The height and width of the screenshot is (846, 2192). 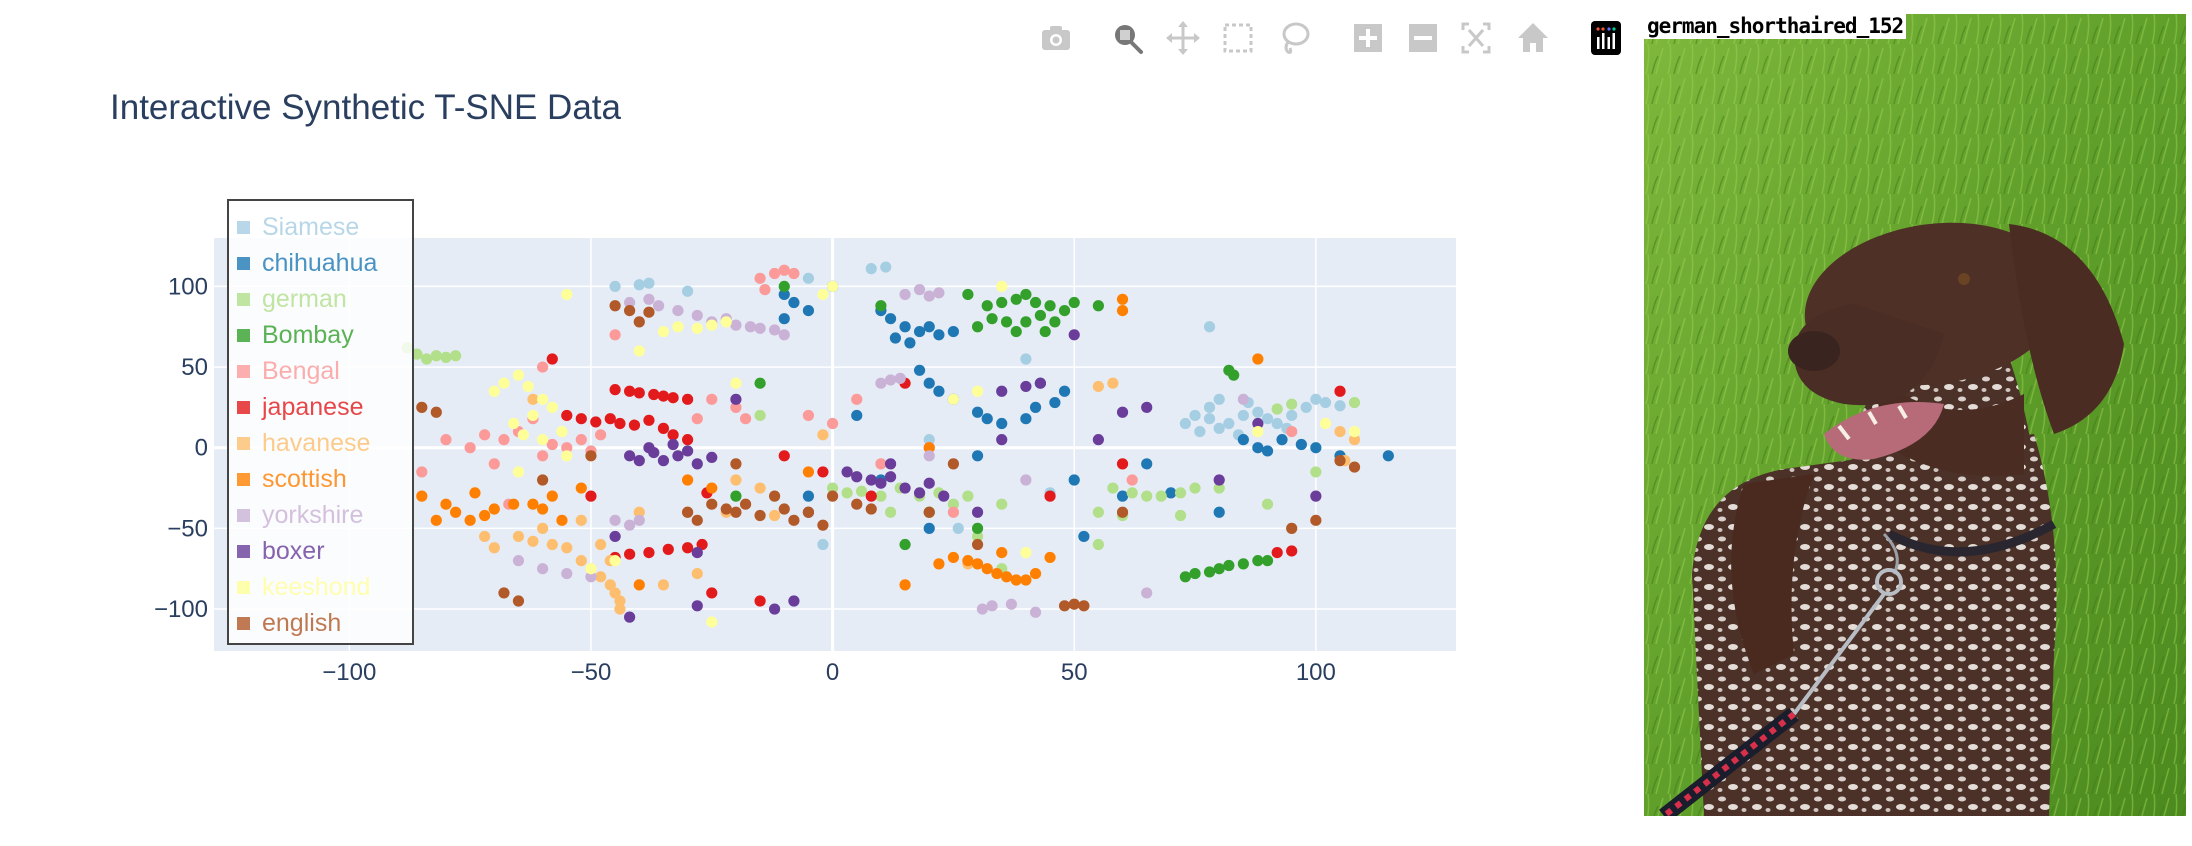 I want to click on legend-item-japanese: japanese, so click(x=300, y=407).